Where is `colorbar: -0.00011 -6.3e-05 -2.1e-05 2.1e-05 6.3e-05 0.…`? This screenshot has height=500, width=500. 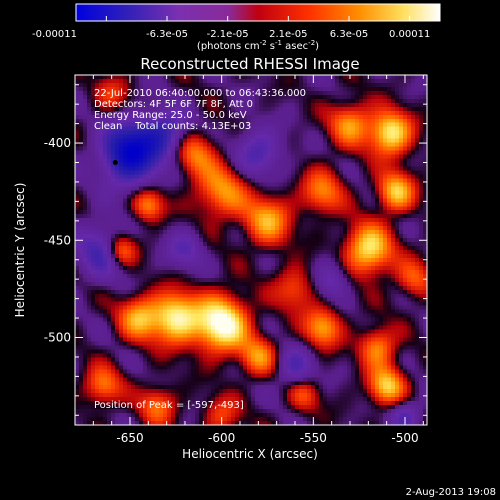 colorbar: -0.00011 -6.3e-05 -2.1e-05 2.1e-05 6.3e-05 0.… is located at coordinates (236, 27).